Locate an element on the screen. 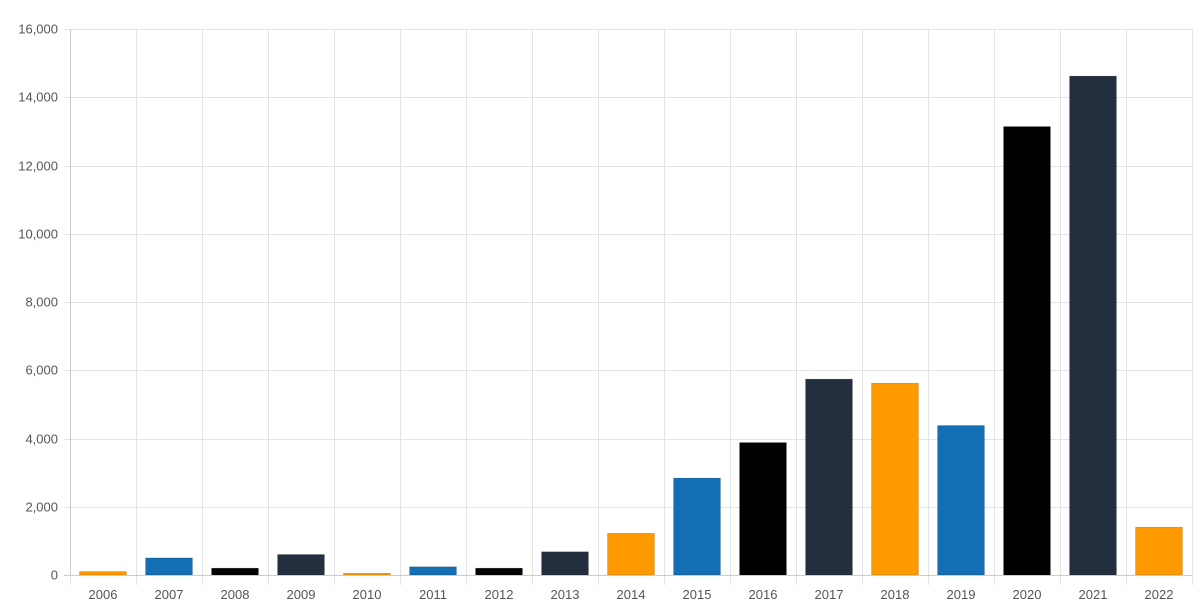 The width and height of the screenshot is (1200, 616). bar-2009 is located at coordinates (301, 565).